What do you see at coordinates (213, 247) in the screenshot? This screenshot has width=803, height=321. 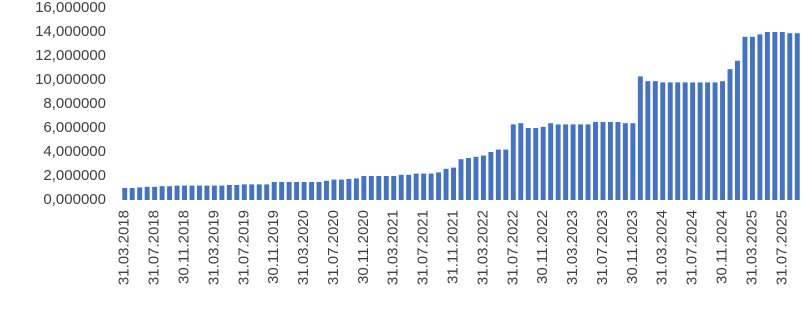 I see `x-tick-label: 31.03.2019` at bounding box center [213, 247].